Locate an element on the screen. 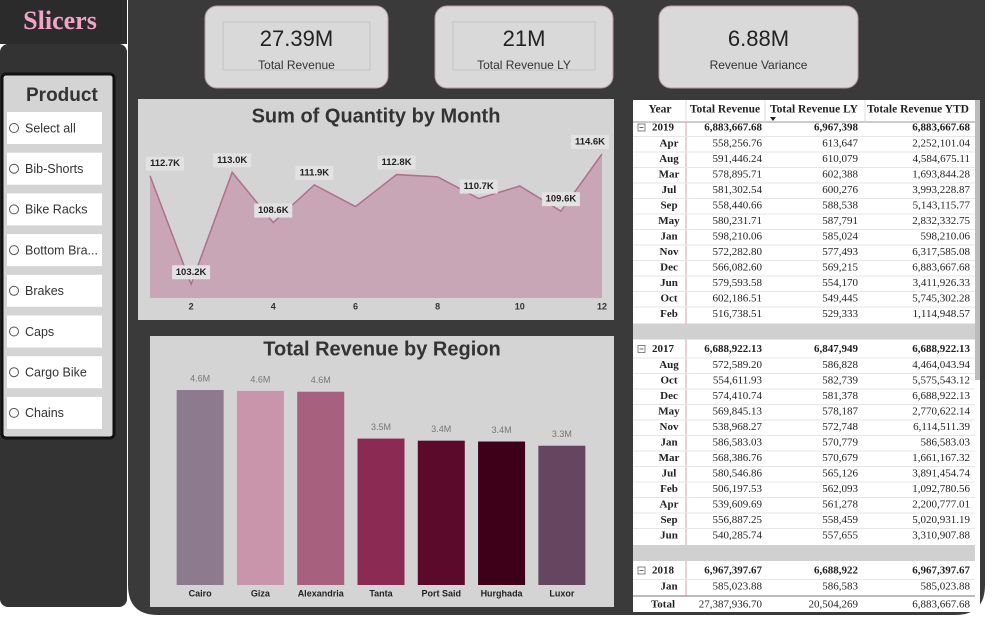 The width and height of the screenshot is (1000, 617). cell: 5,575,543.12 is located at coordinates (941, 381).